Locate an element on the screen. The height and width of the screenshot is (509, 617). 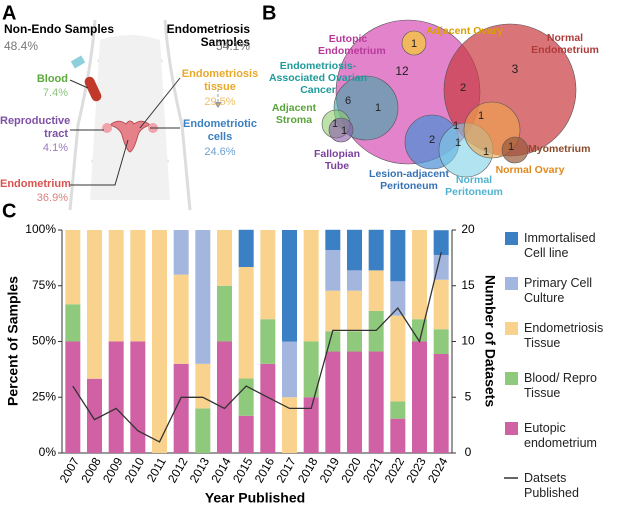
venn-circle is located at coordinates (341, 130).